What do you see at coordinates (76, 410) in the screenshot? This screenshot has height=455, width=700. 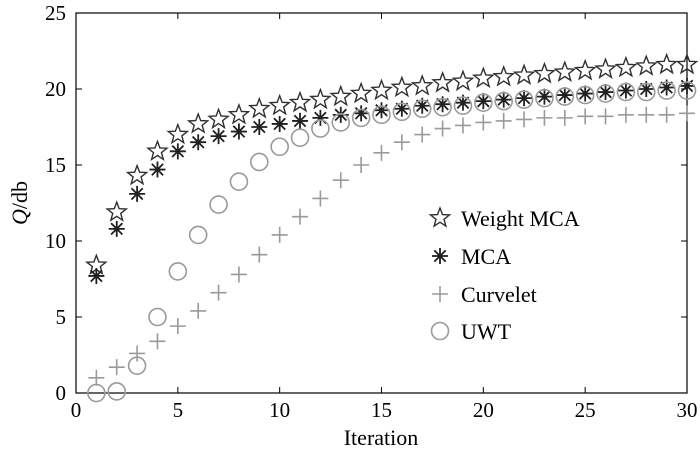 I see `x-tick-label: 0` at bounding box center [76, 410].